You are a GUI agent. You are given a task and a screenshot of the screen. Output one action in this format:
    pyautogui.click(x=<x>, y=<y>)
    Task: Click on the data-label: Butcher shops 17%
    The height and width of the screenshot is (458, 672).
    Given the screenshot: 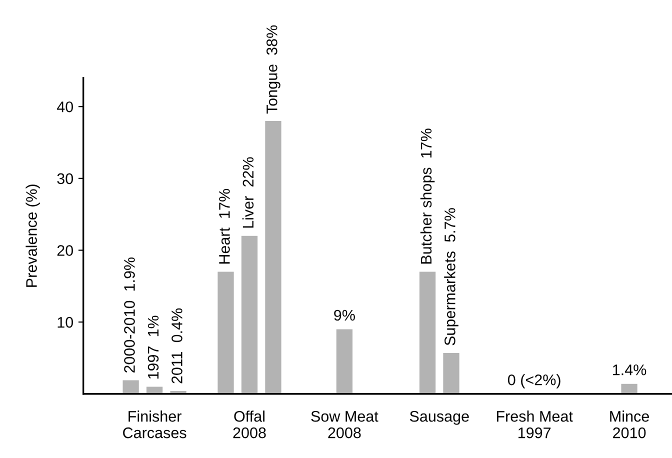 What is the action you would take?
    pyautogui.click(x=427, y=196)
    